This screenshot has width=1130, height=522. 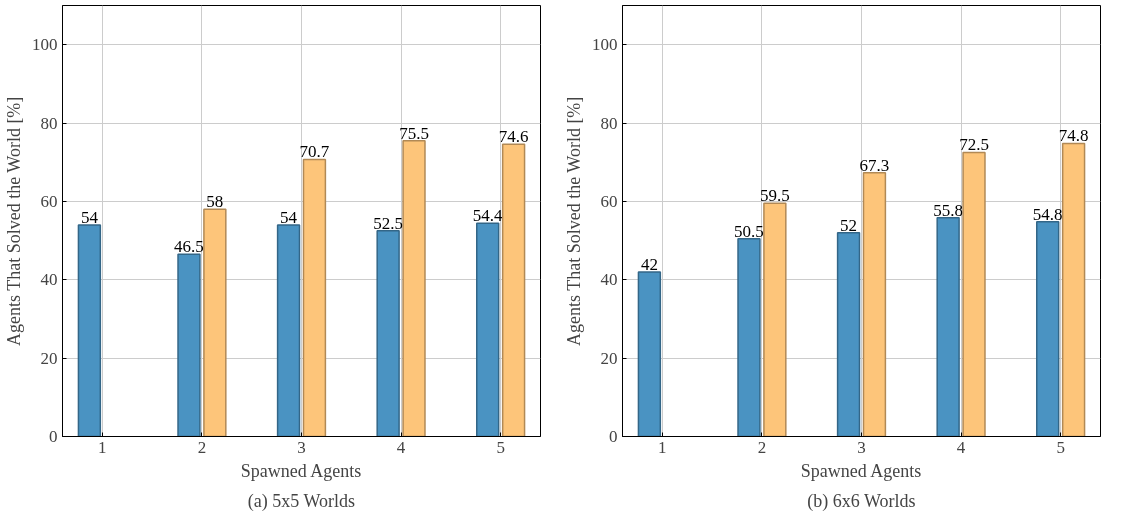 What do you see at coordinates (189, 247) in the screenshot?
I see `data-label: 46.5` at bounding box center [189, 247].